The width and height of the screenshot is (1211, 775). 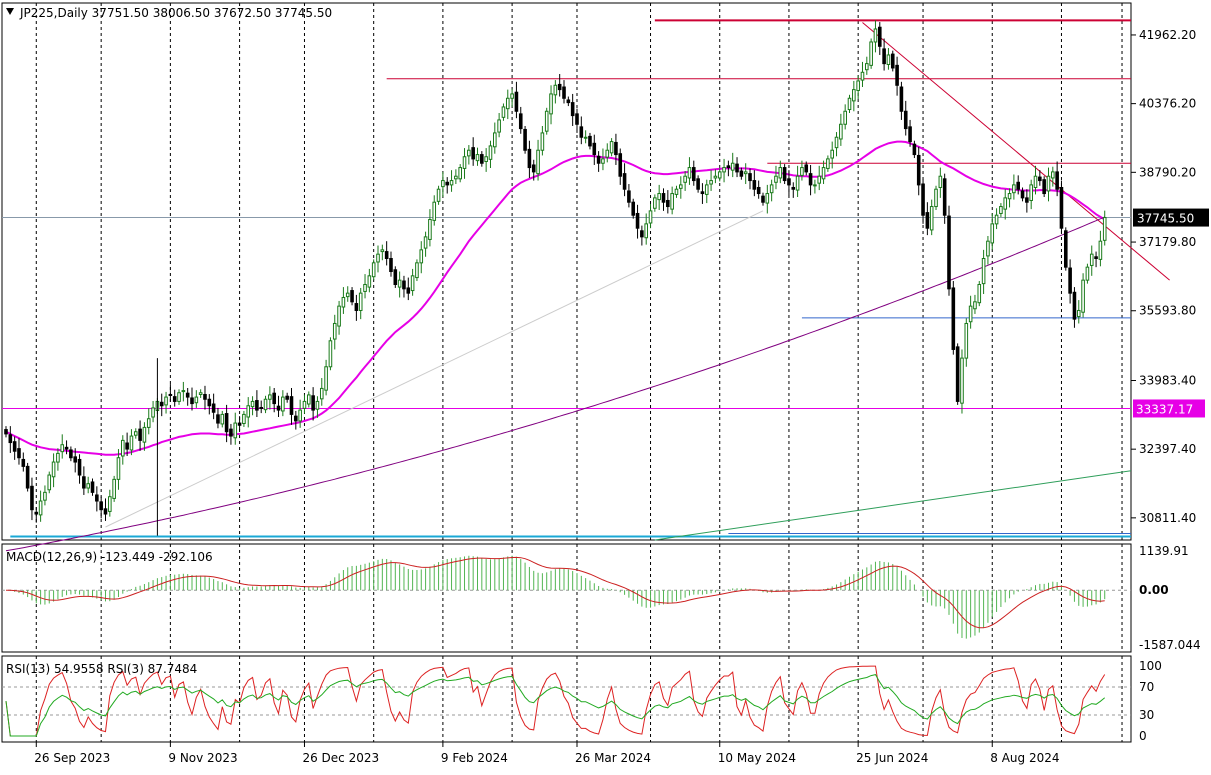 What do you see at coordinates (1146, 687) in the screenshot?
I see `rsi-tick-label: 70` at bounding box center [1146, 687].